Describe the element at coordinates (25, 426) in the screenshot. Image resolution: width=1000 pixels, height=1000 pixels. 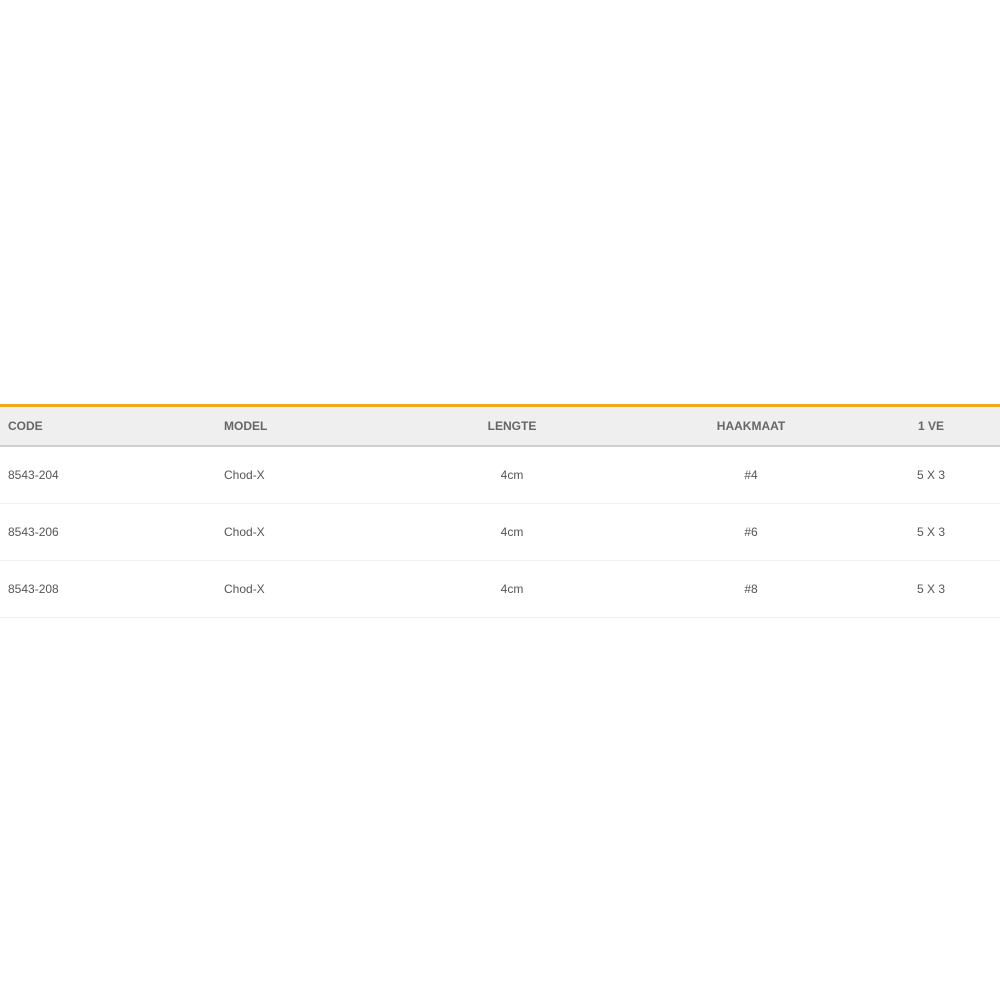
I see `header-code: CODE` at that location.